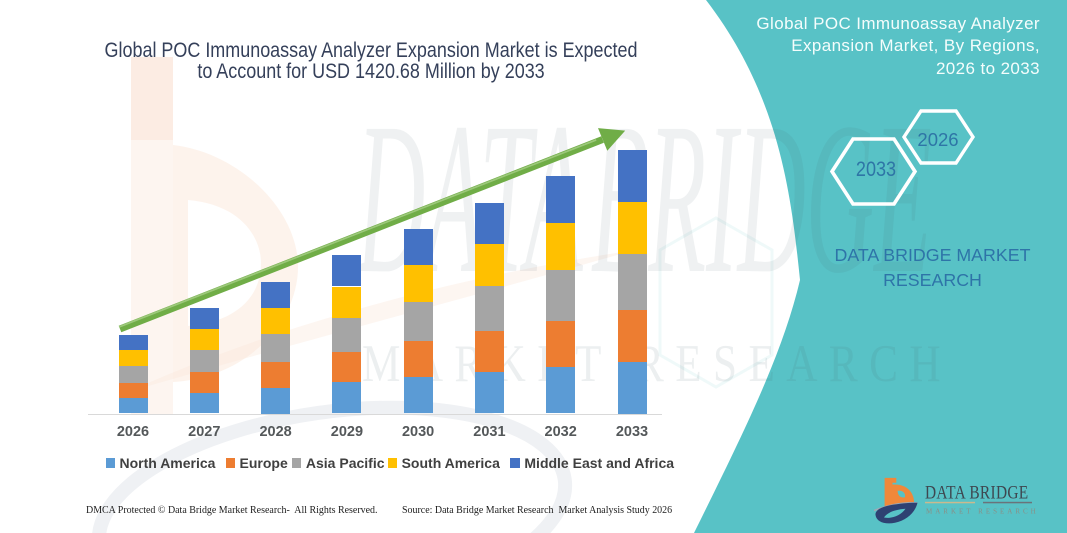 The image size is (1067, 533). What do you see at coordinates (977, 492) in the screenshot?
I see `svg-text: DATA BRIDGE` at bounding box center [977, 492].